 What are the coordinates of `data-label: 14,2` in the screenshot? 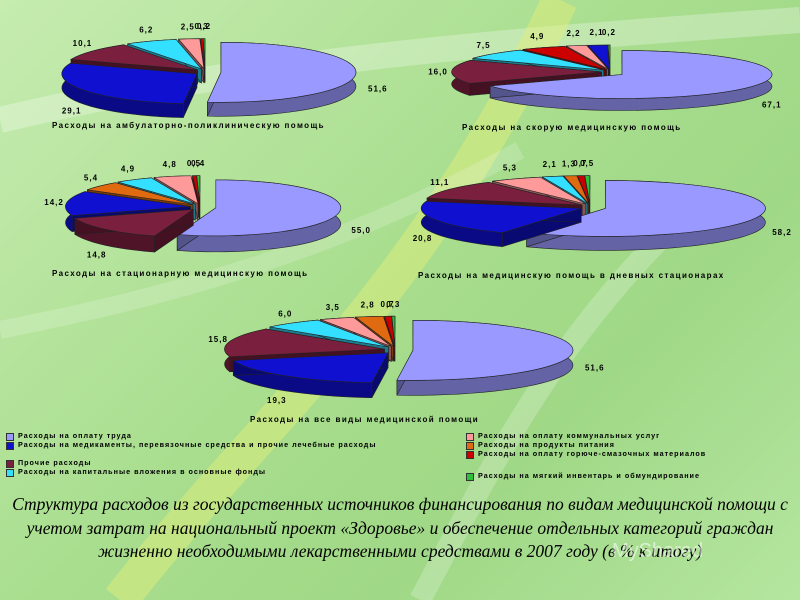 It's located at (54, 202).